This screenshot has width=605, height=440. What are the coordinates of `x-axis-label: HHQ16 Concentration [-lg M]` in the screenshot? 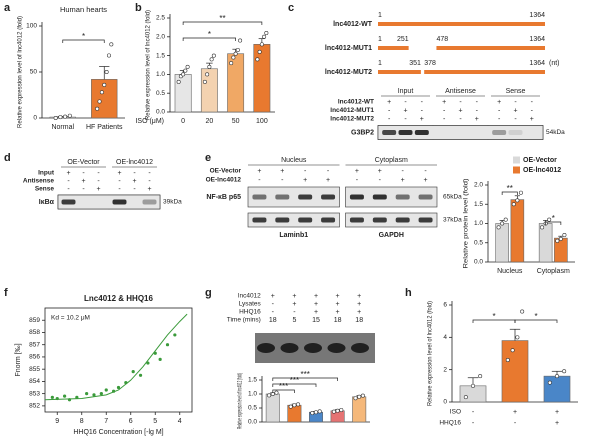 It's located at (118, 432).